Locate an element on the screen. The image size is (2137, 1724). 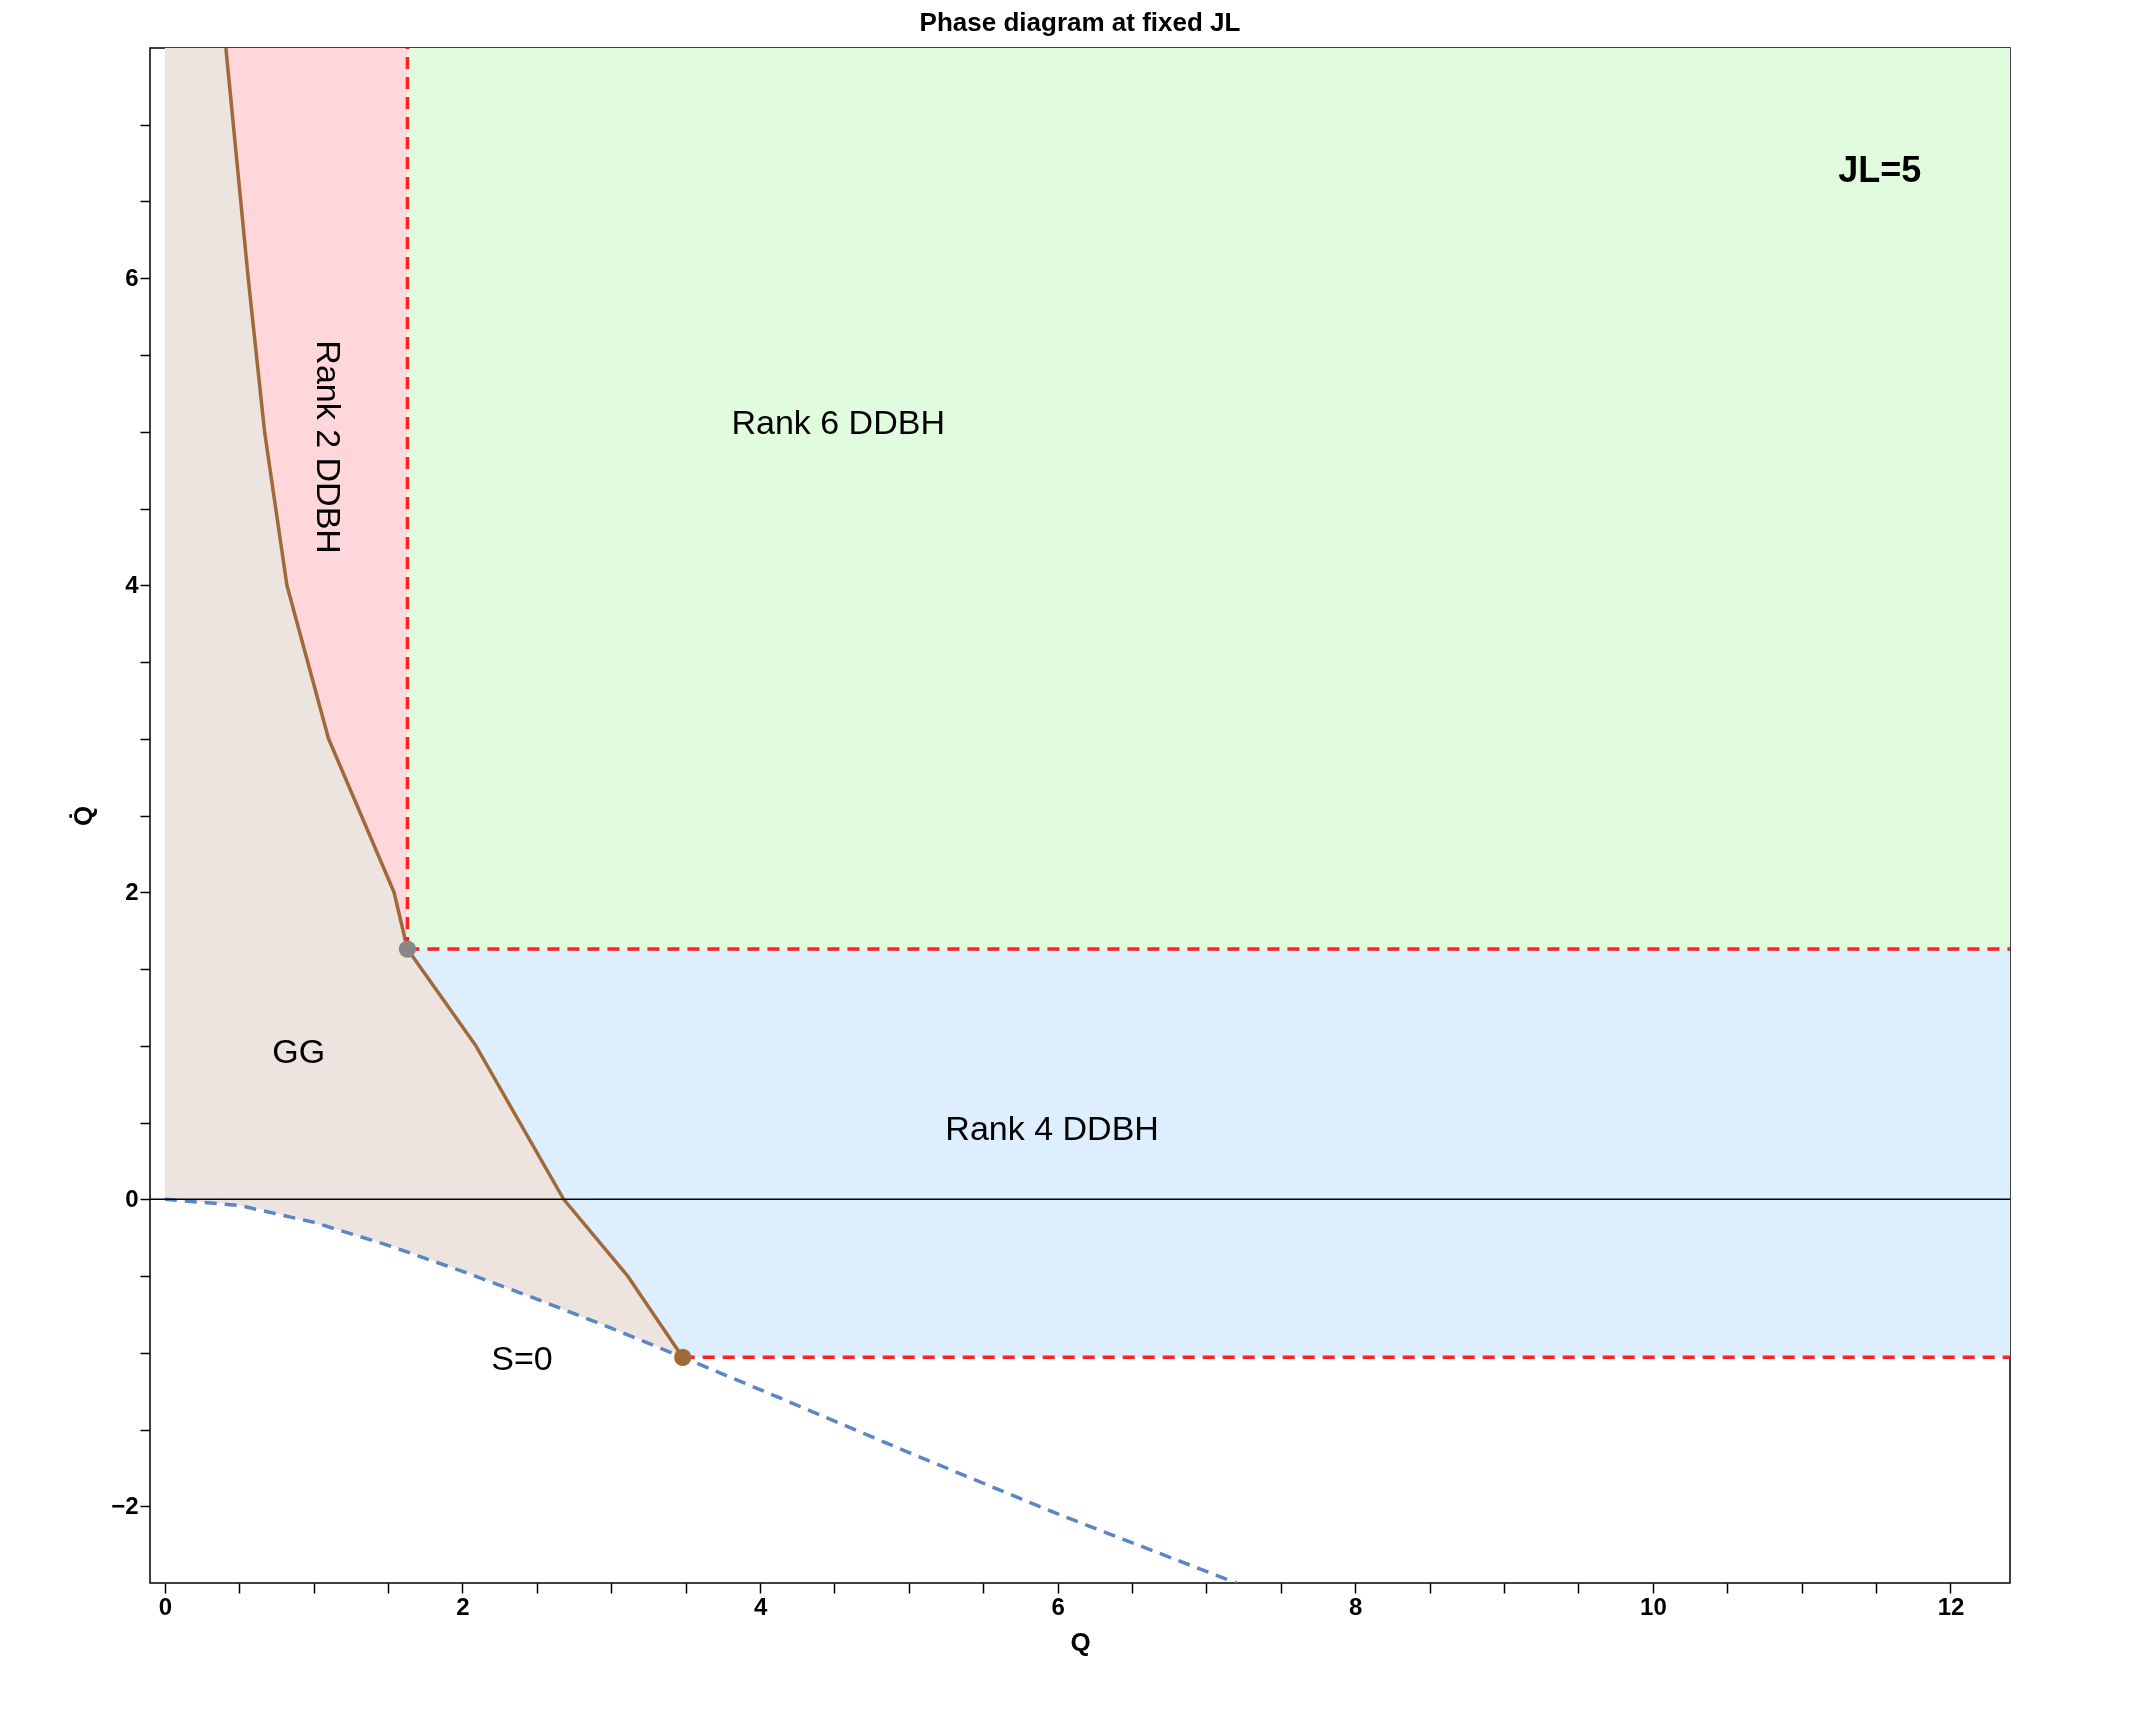
x-tick-label: 0 is located at coordinates (165, 1606).